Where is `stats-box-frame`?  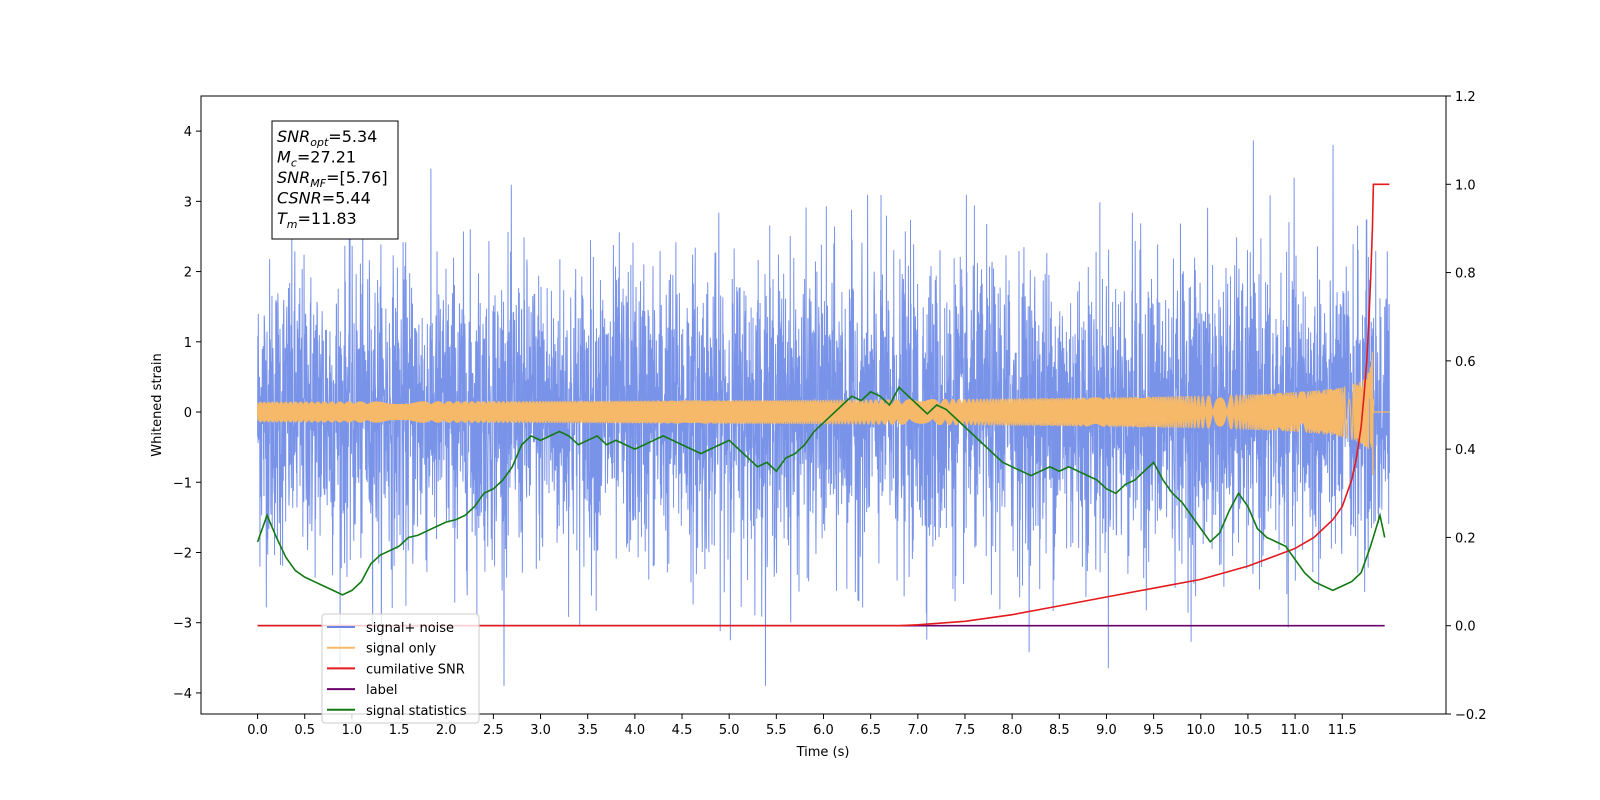
stats-box-frame is located at coordinates (335, 180).